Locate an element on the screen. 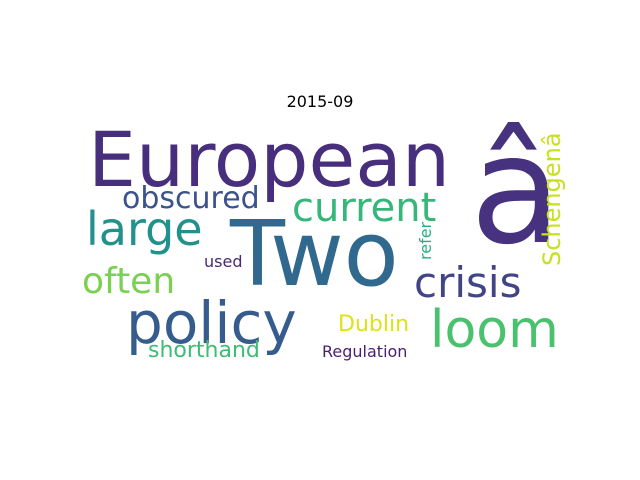 The width and height of the screenshot is (640, 480). word-european: European is located at coordinates (269, 159).